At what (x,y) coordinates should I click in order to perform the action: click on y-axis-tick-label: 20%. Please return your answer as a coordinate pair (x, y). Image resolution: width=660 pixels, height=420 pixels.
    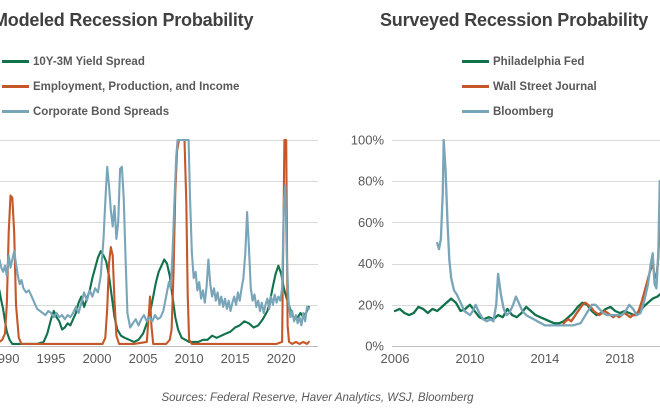
    Looking at the image, I should click on (371, 304).